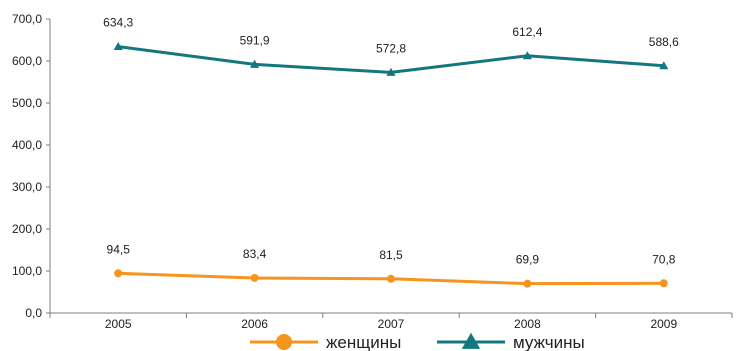 This screenshot has height=351, width=736. What do you see at coordinates (417, 341) in the screenshot?
I see `legend: женщины мужчины` at bounding box center [417, 341].